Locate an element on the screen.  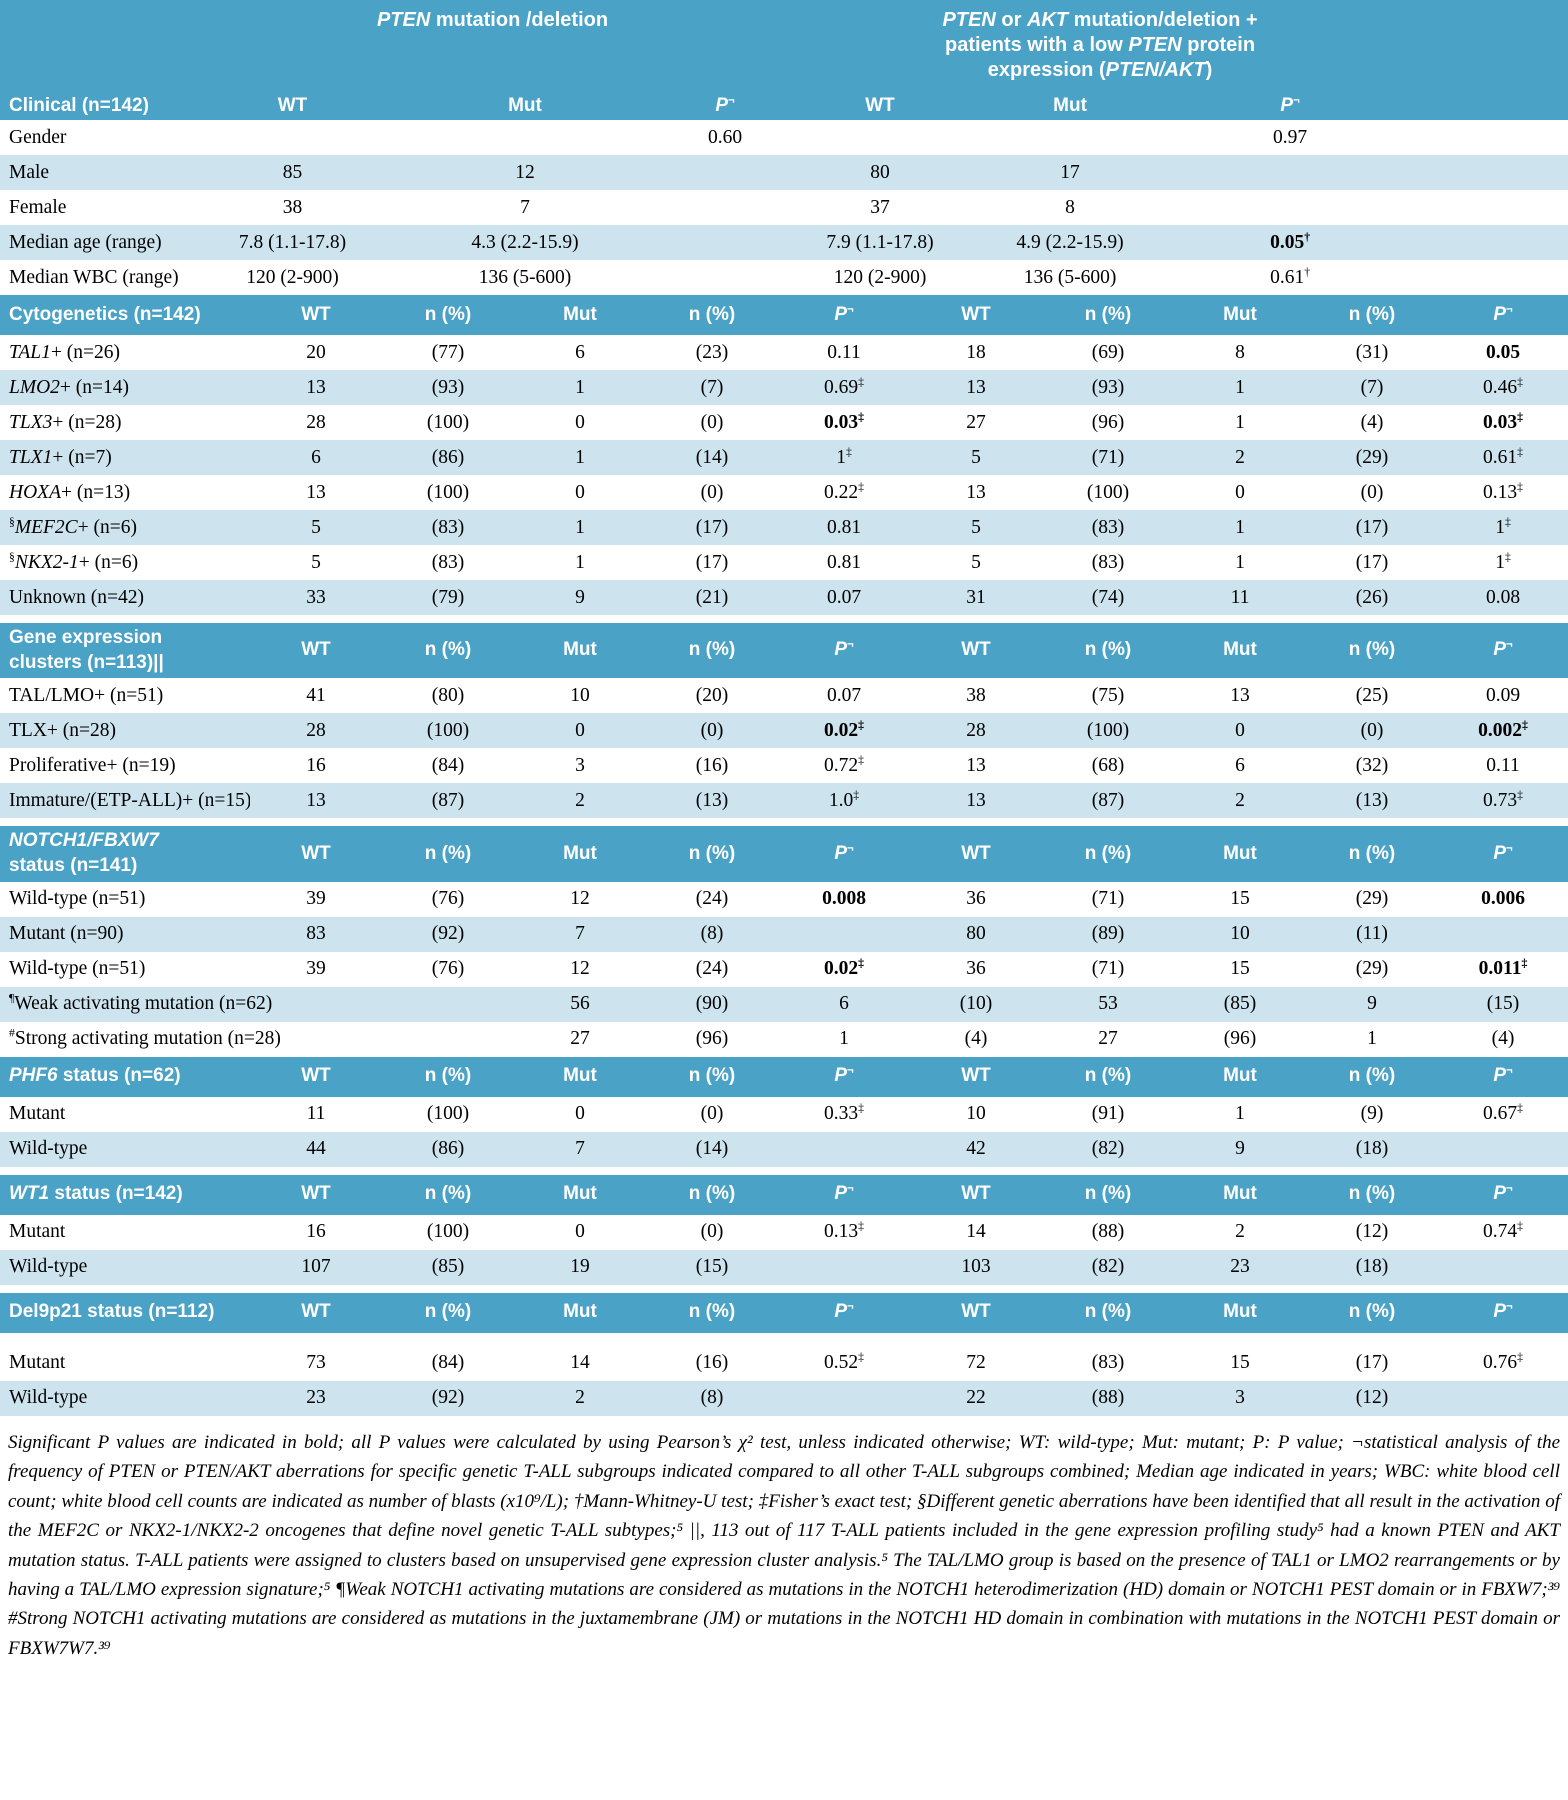
cell: (11) is located at coordinates (1372, 934).